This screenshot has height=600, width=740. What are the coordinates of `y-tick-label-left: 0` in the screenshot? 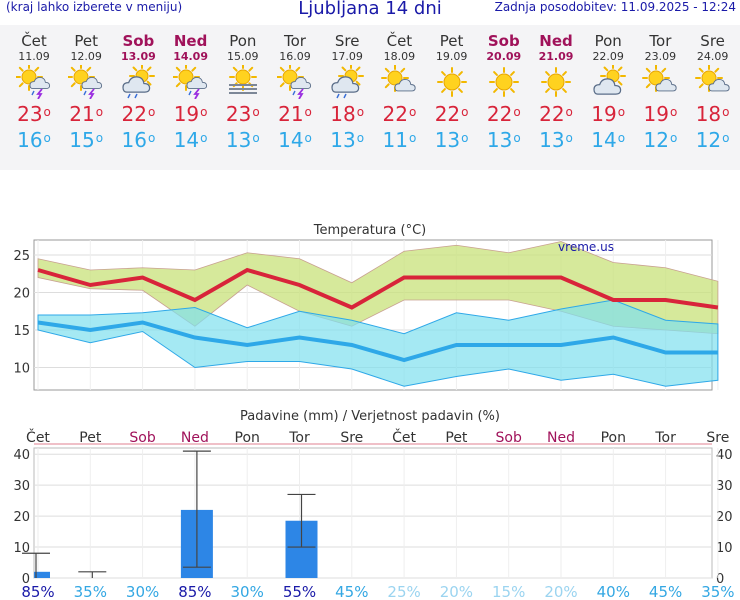 It's located at (26, 579).